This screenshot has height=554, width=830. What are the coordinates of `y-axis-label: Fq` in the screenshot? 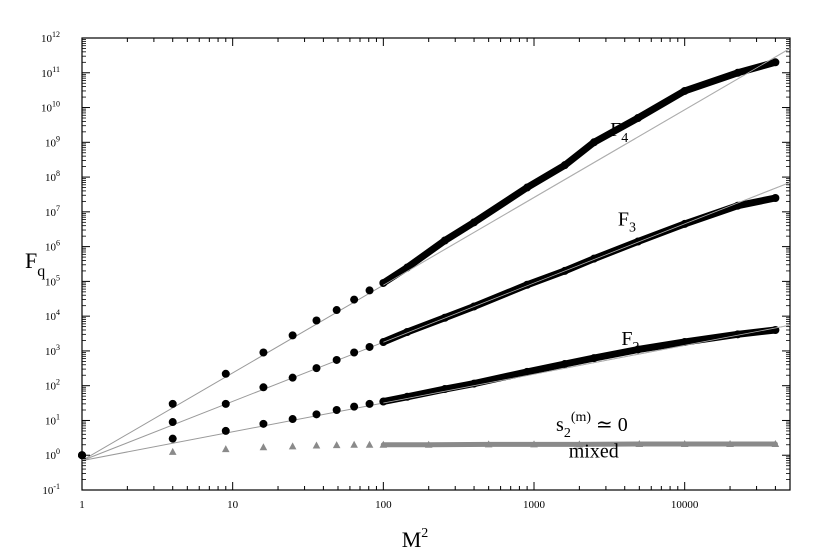 It's located at (35, 264).